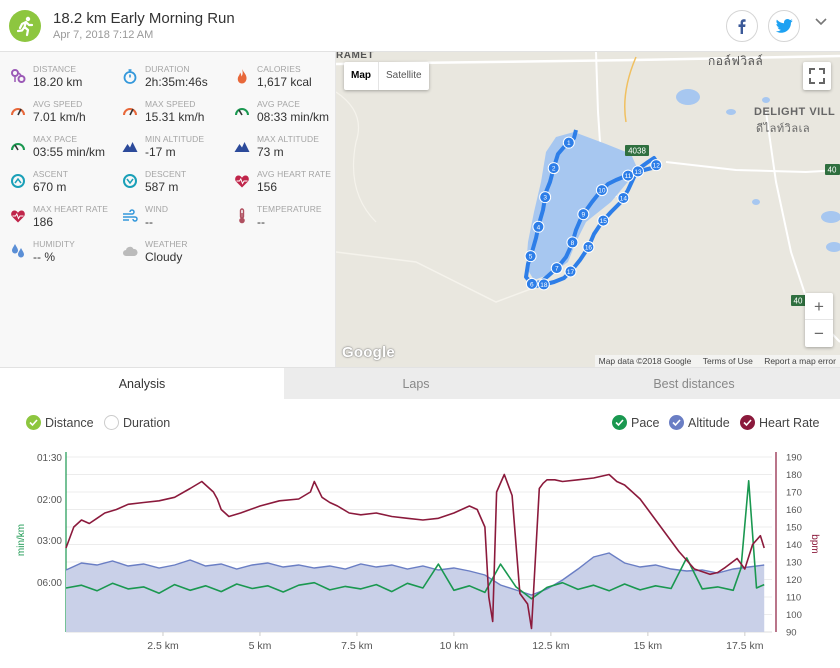 This screenshot has height=668, width=840. What do you see at coordinates (794, 580) in the screenshot?
I see `y-right-tick-label: 120` at bounding box center [794, 580].